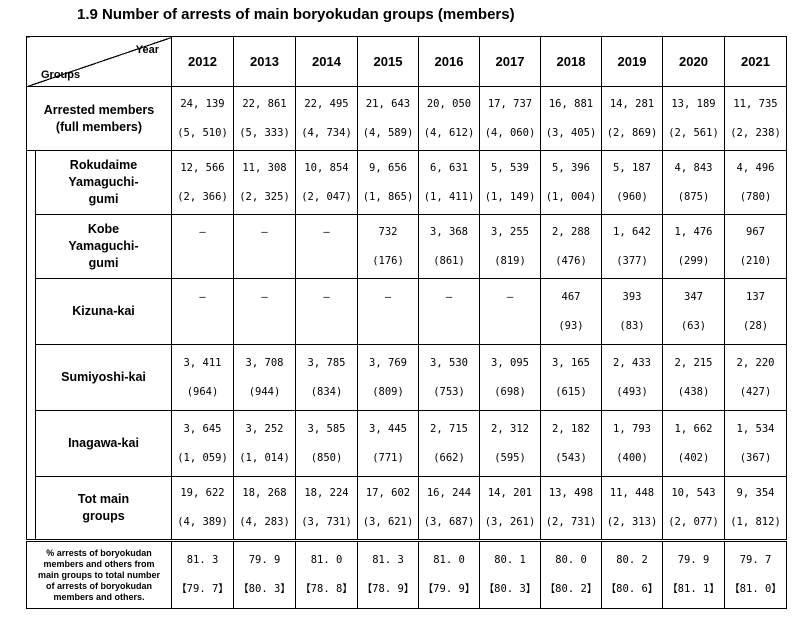  I want to click on cell-value: 22, 495, so click(326, 103).